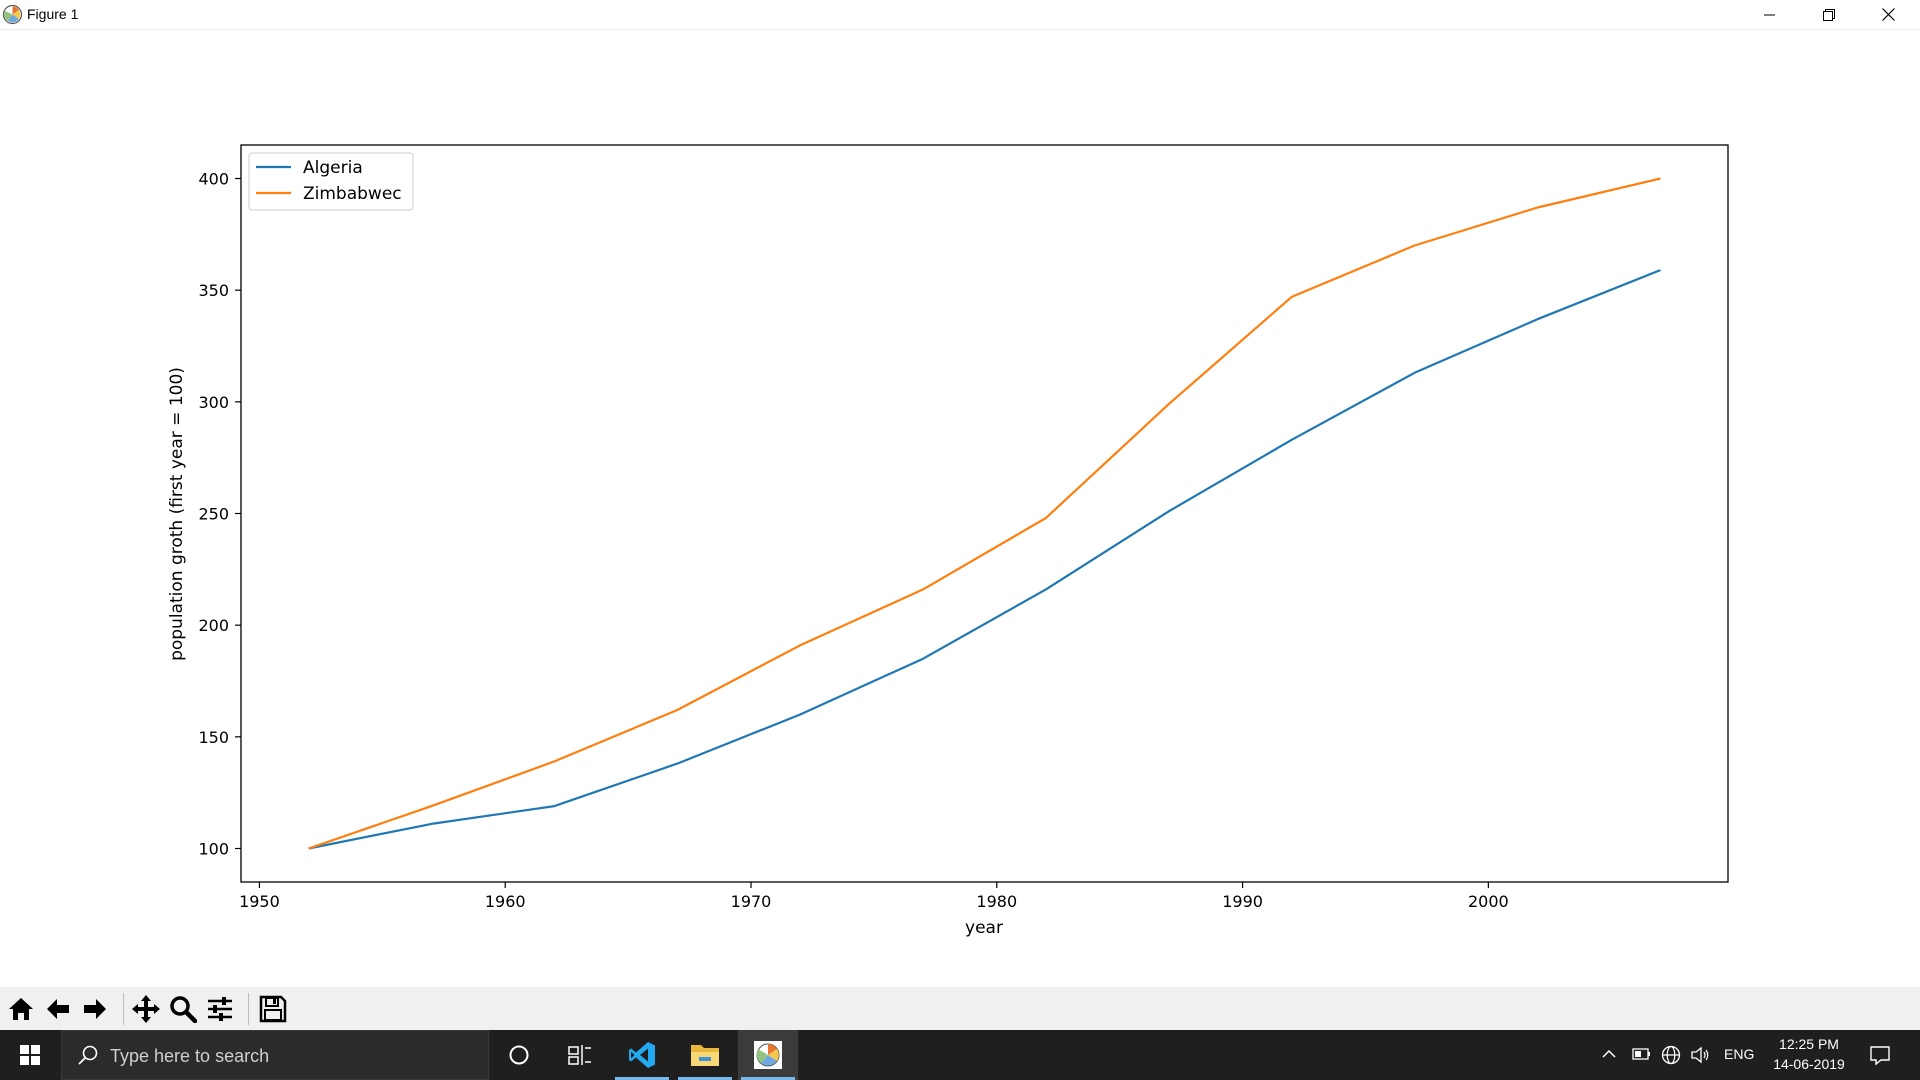 Image resolution: width=1920 pixels, height=1080 pixels. I want to click on title-bar: Figure 1, so click(960, 15).